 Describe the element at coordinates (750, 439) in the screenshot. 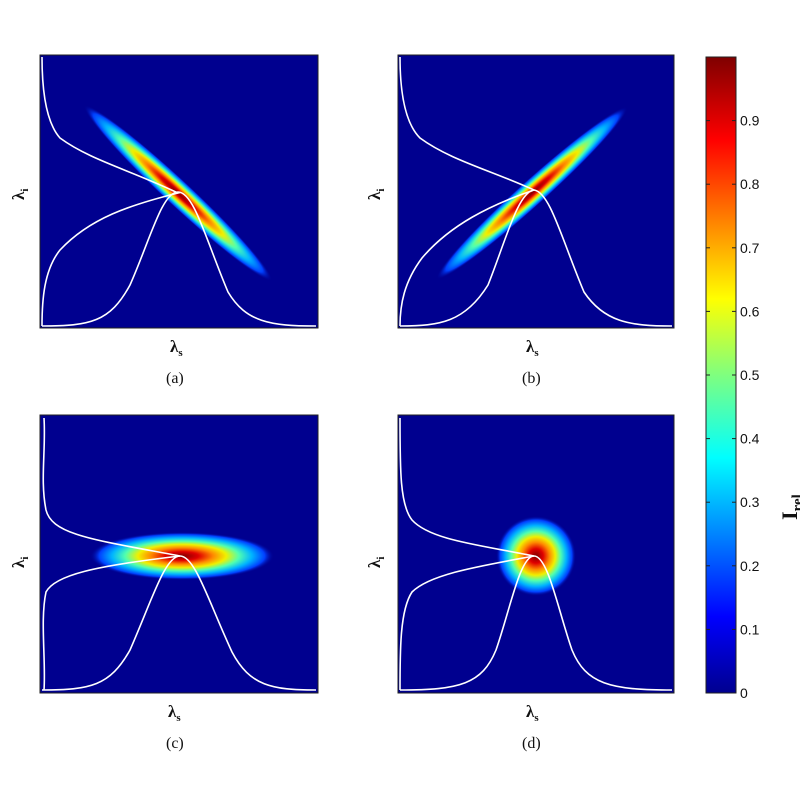

I see `colorbar-tick-label: 0.4` at that location.